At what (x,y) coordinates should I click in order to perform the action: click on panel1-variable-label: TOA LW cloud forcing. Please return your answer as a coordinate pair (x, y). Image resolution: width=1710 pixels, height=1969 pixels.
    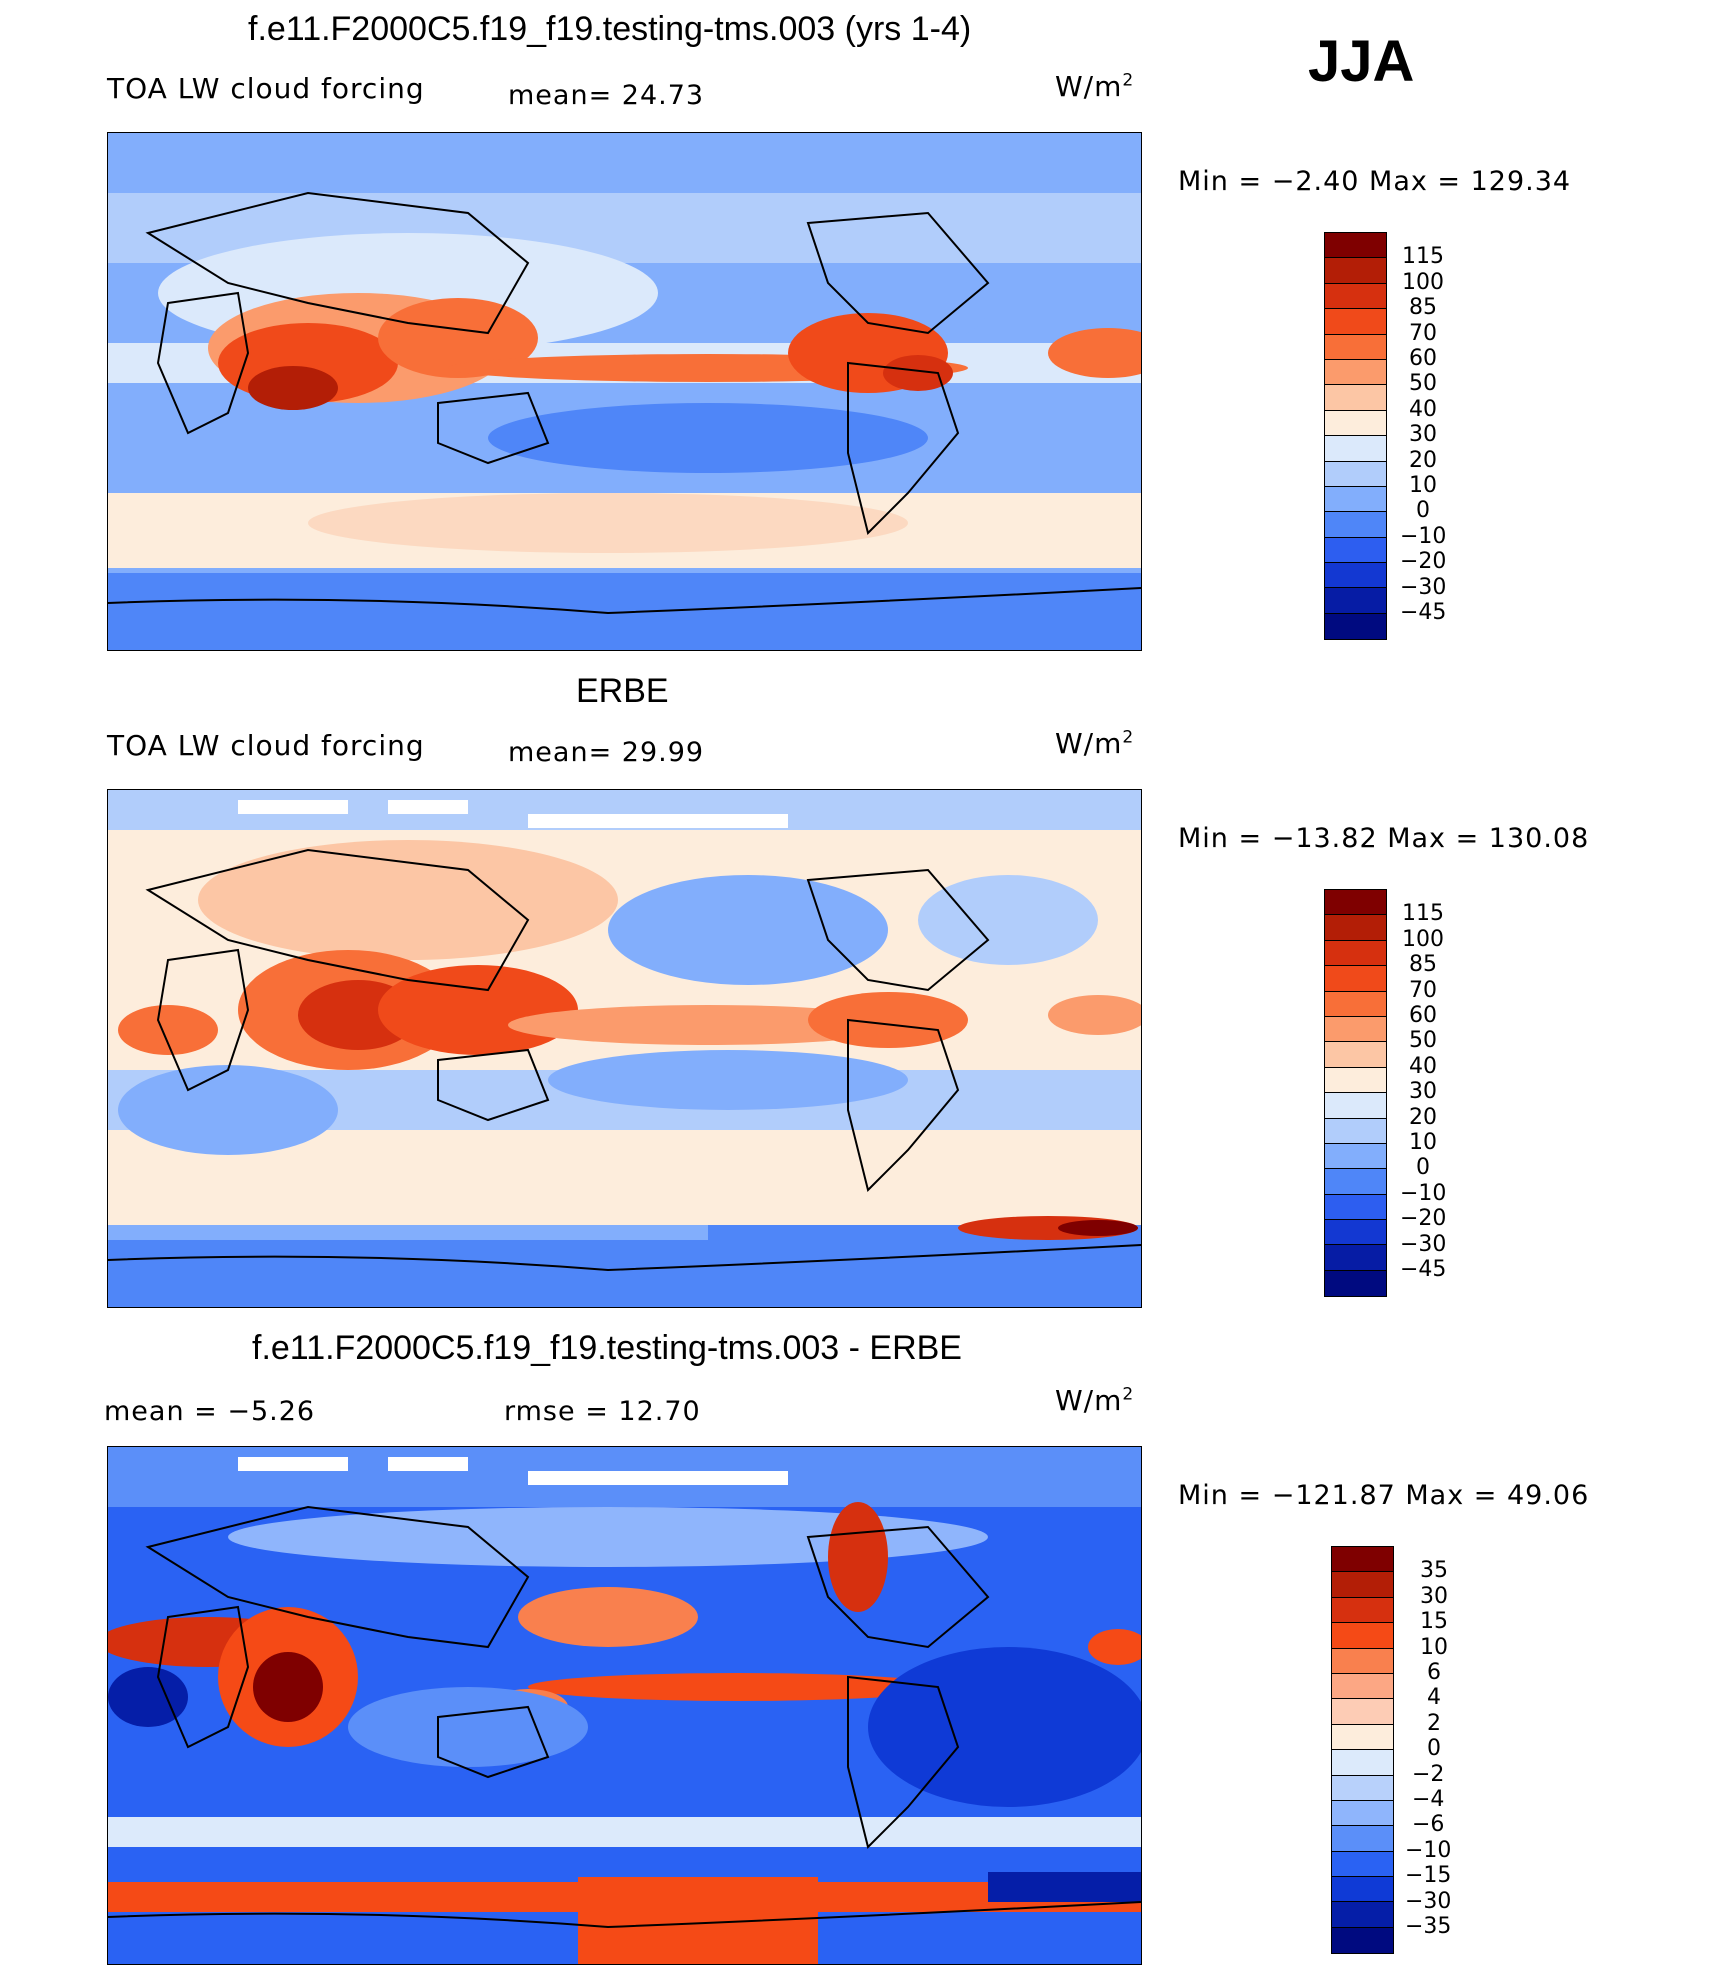
    Looking at the image, I should click on (266, 88).